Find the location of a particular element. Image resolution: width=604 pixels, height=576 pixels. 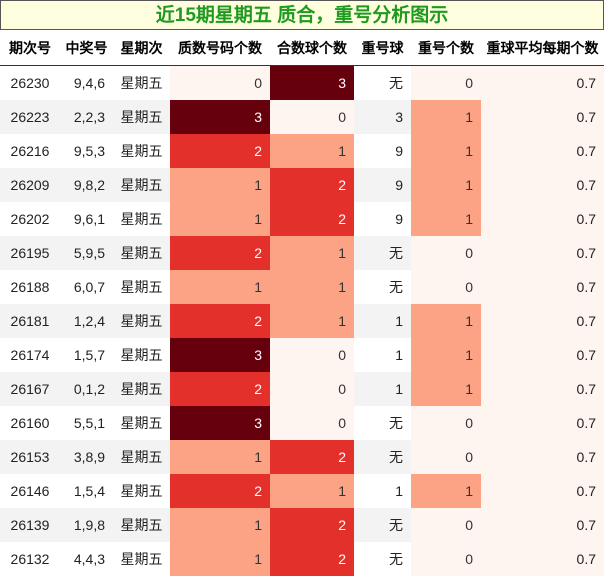

table-title: 近15期星期五 质合，重号分析图示 is located at coordinates (302, 15).